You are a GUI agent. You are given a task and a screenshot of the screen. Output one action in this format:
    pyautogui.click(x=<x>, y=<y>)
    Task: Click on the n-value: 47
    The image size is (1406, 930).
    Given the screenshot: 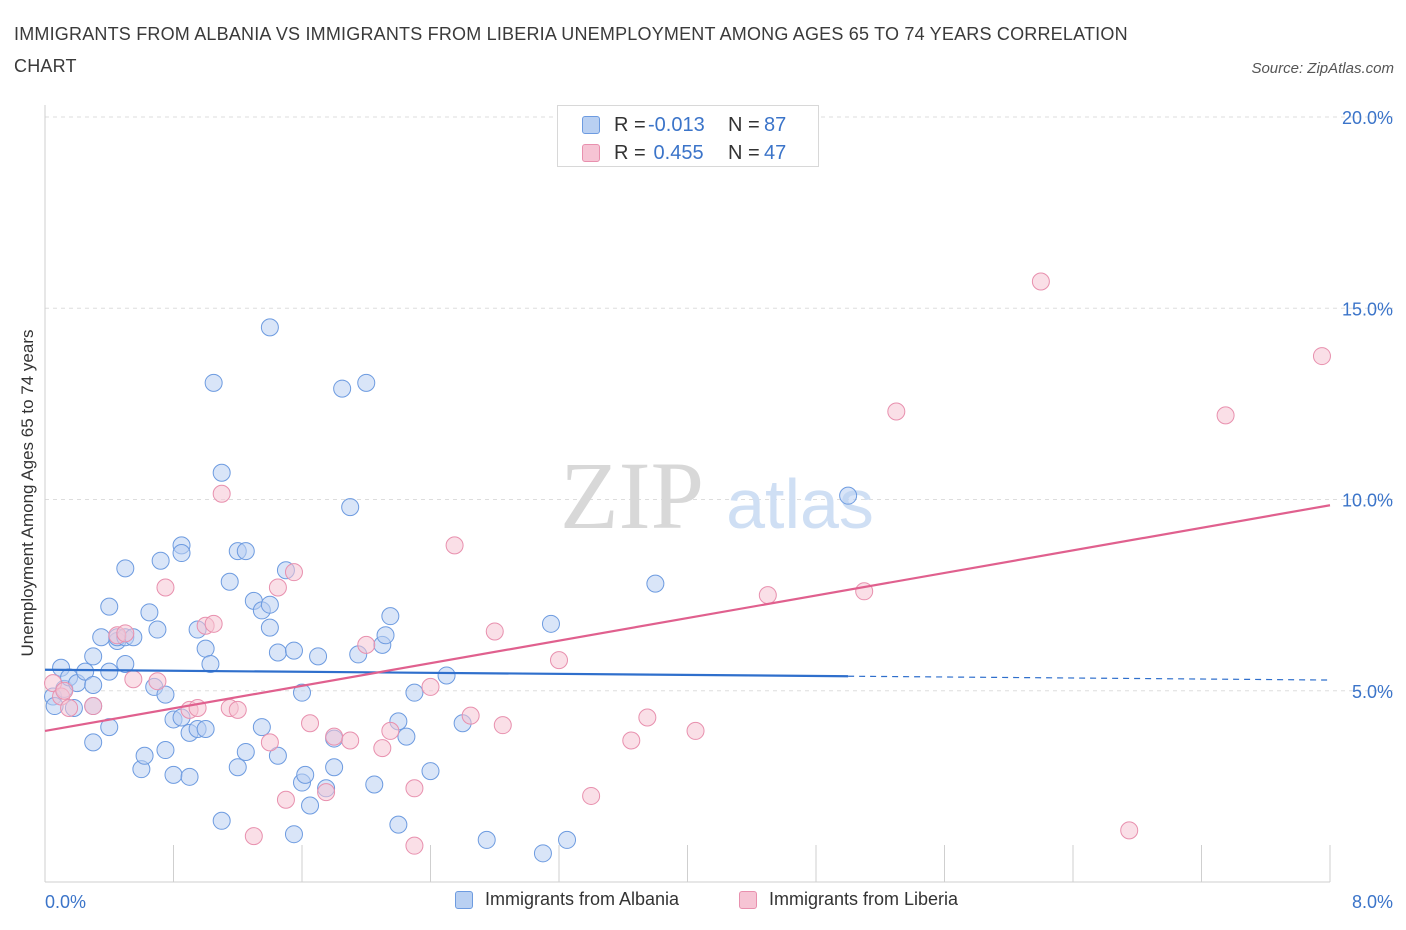 What is the action you would take?
    pyautogui.click(x=775, y=152)
    